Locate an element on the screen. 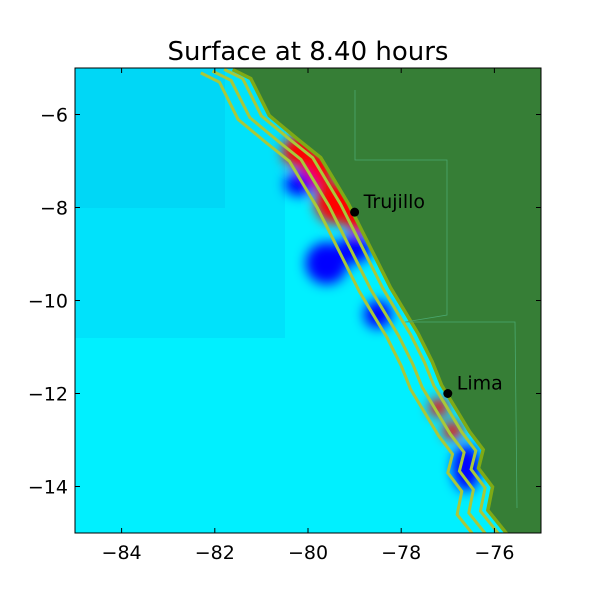 This screenshot has height=600, width=600. x-tick-label: −76 is located at coordinates (494, 553).